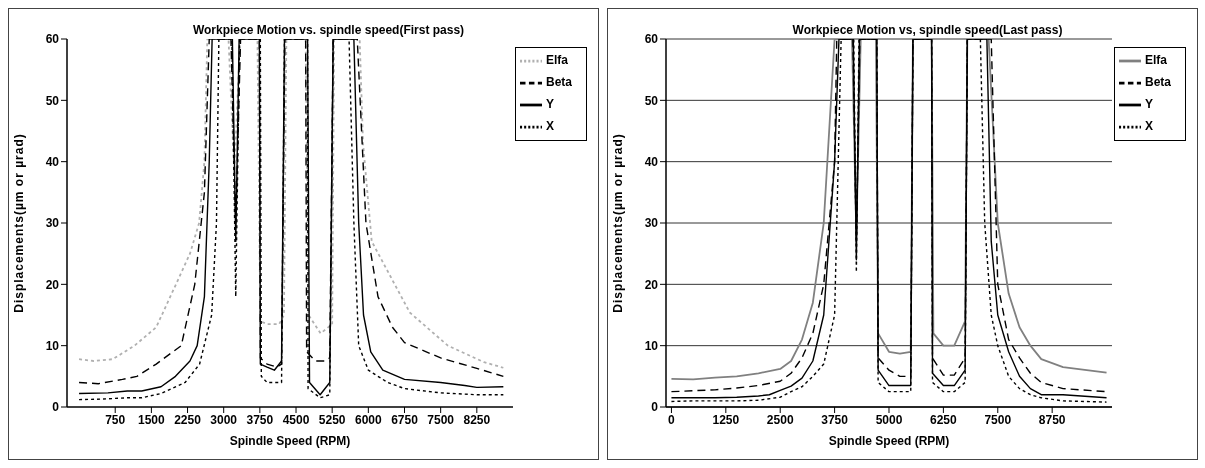 The width and height of the screenshot is (1205, 468). Describe the element at coordinates (332, 419) in the screenshot. I see `x-tick-label: 5250` at that location.